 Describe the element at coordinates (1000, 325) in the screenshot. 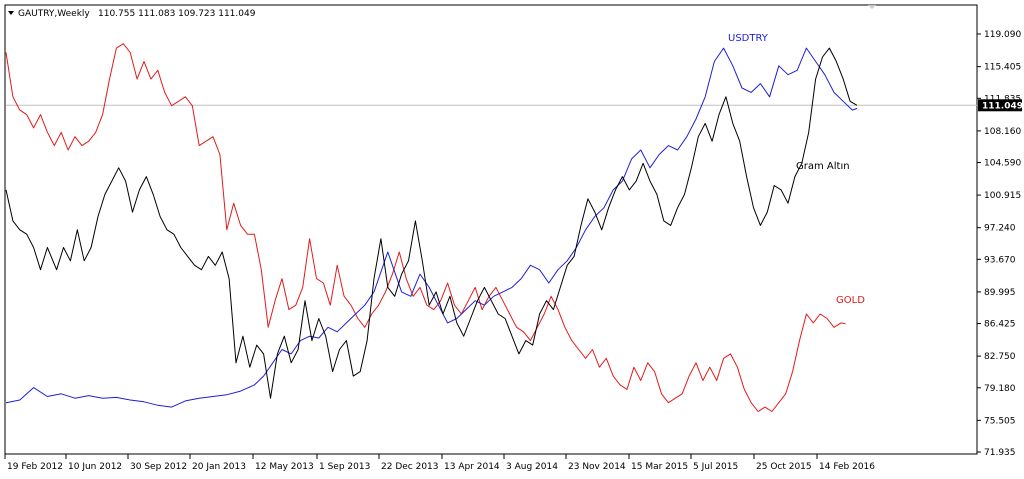

I see `y-tick-label: 86.425` at that location.